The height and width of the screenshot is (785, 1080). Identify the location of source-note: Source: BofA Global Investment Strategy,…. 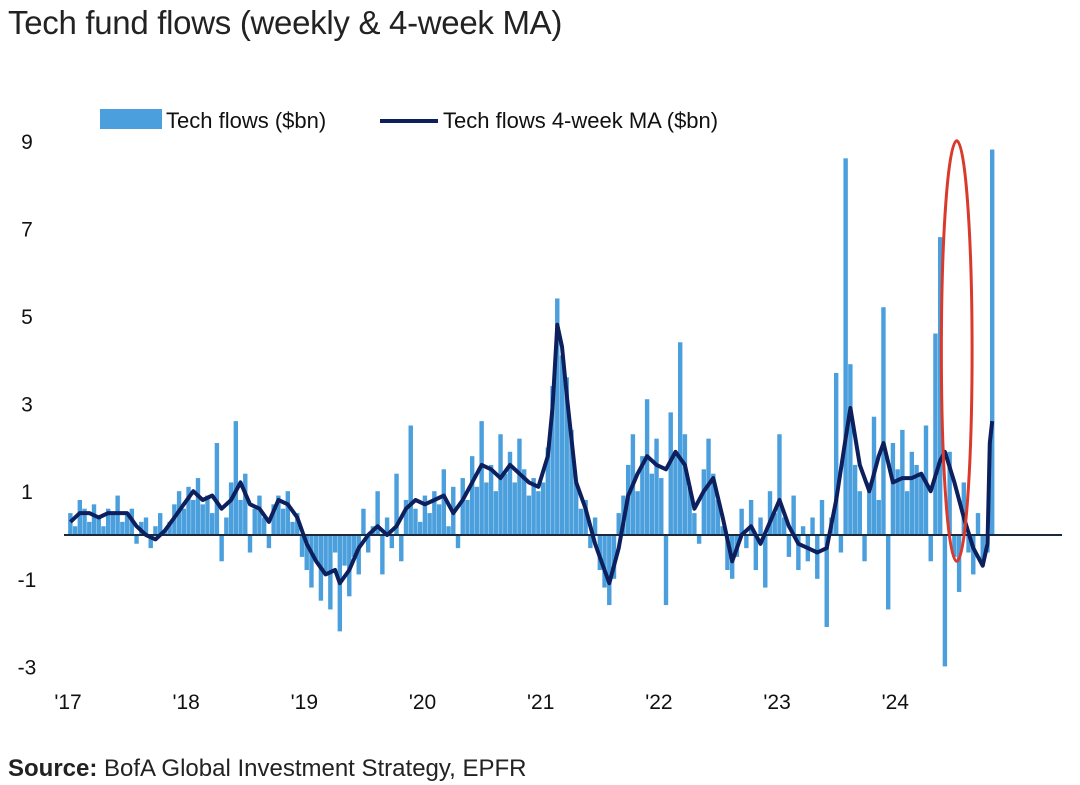
(267, 769).